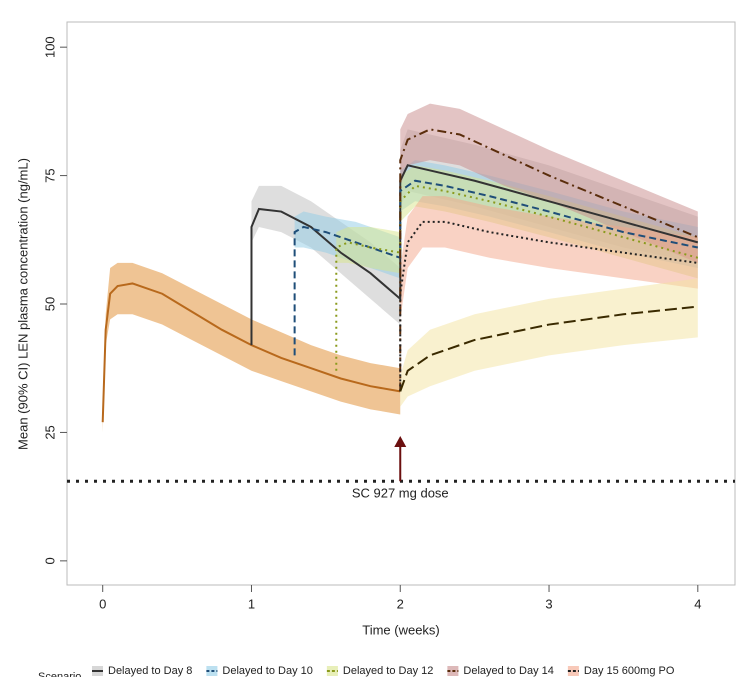 The width and height of the screenshot is (754, 677). I want to click on x-tick-label: 2, so click(400, 603).